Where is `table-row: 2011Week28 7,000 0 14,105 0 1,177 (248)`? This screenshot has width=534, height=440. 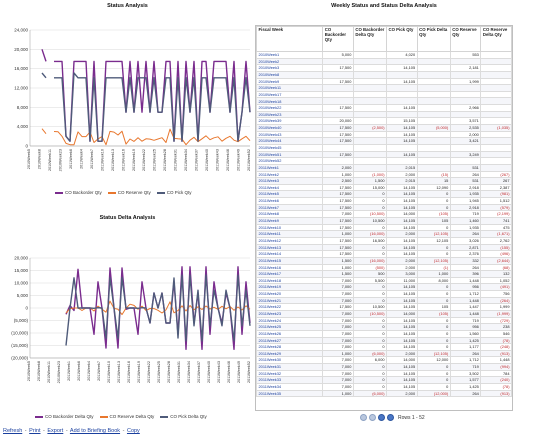 table-row: 2011Week28 7,000 0 14,105 0 1,177 (248) is located at coordinates (384, 347).